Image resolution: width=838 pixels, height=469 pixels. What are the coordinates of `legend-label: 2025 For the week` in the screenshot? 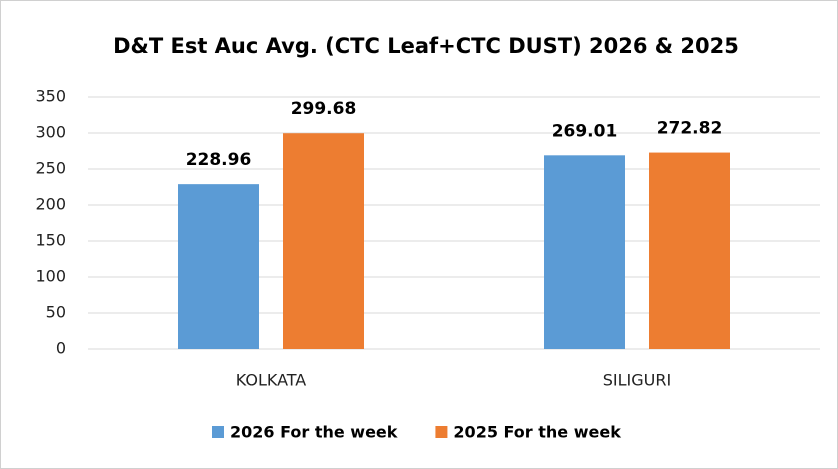 It's located at (537, 432).